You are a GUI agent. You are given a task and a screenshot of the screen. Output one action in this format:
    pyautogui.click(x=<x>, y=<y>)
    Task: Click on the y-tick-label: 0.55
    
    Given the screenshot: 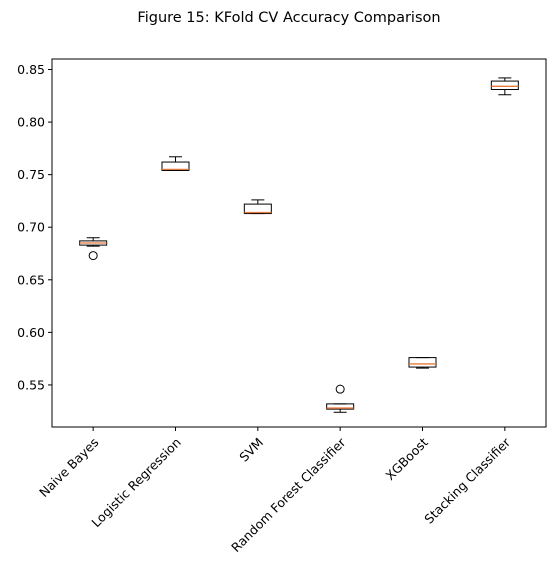 What is the action you would take?
    pyautogui.click(x=31, y=384)
    